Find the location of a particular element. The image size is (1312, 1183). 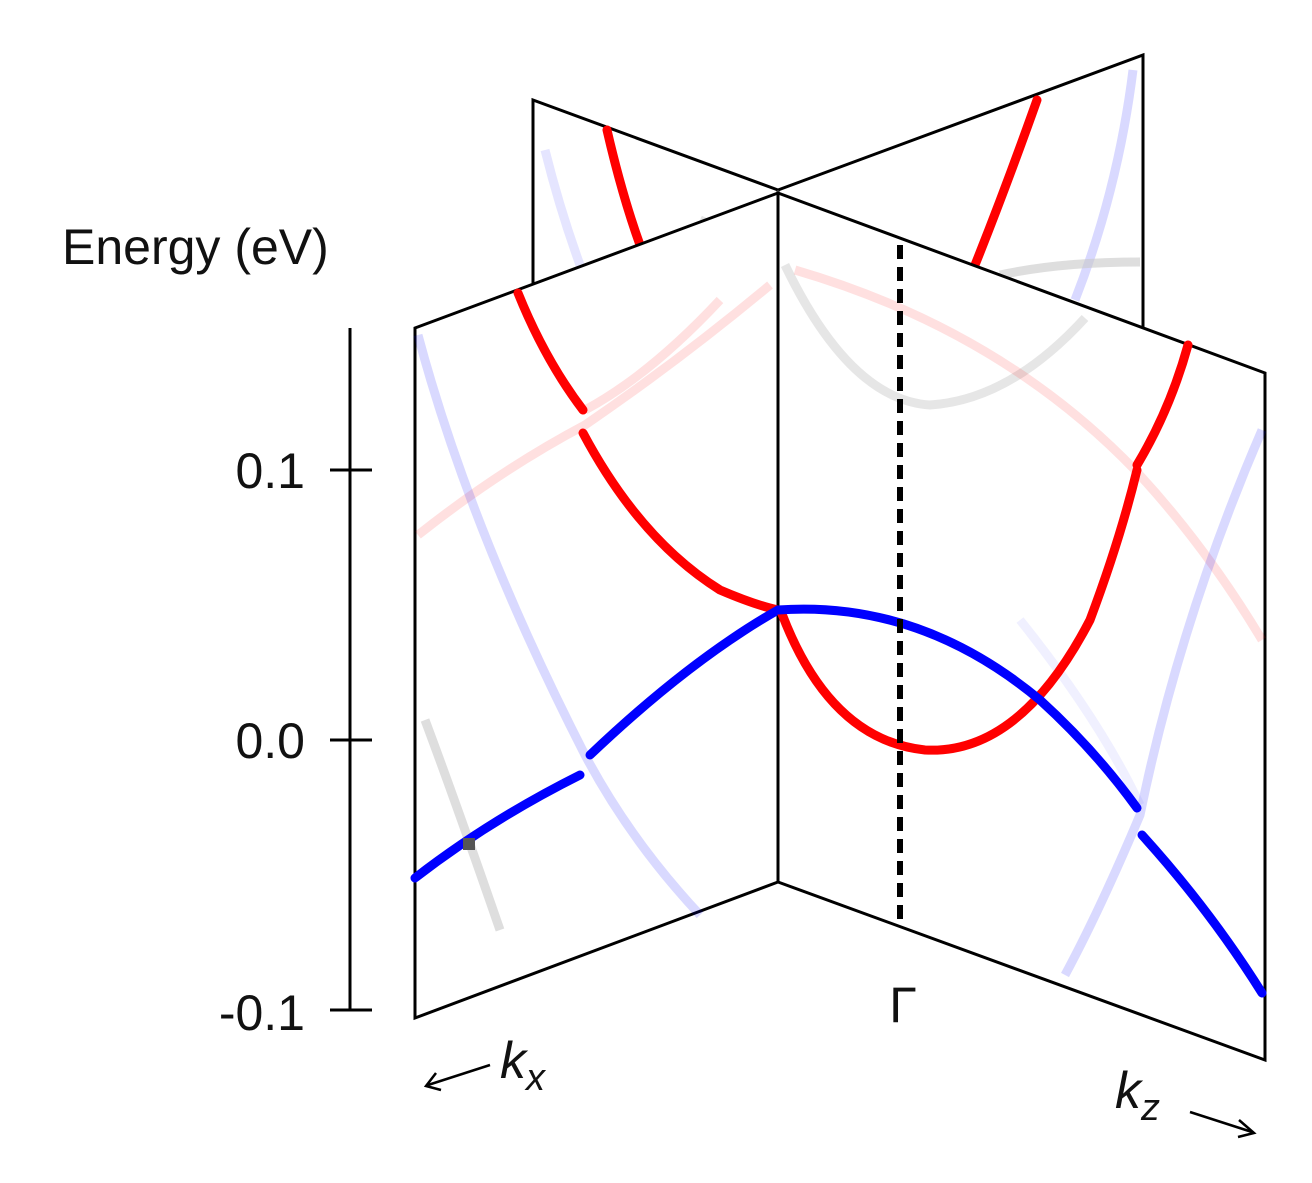

right-faded-red-band is located at coordinates (1029, 454).